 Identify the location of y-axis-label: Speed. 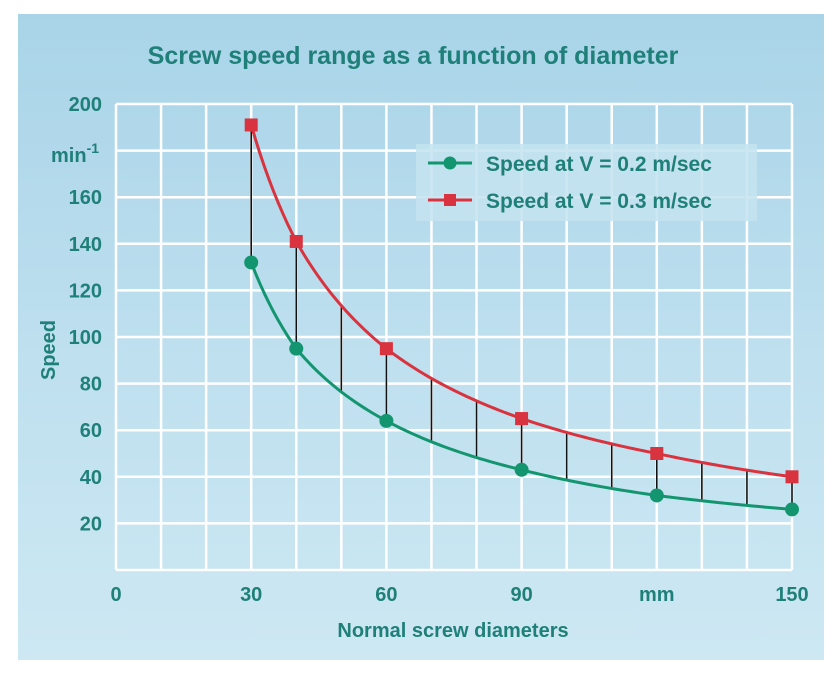
(49, 350).